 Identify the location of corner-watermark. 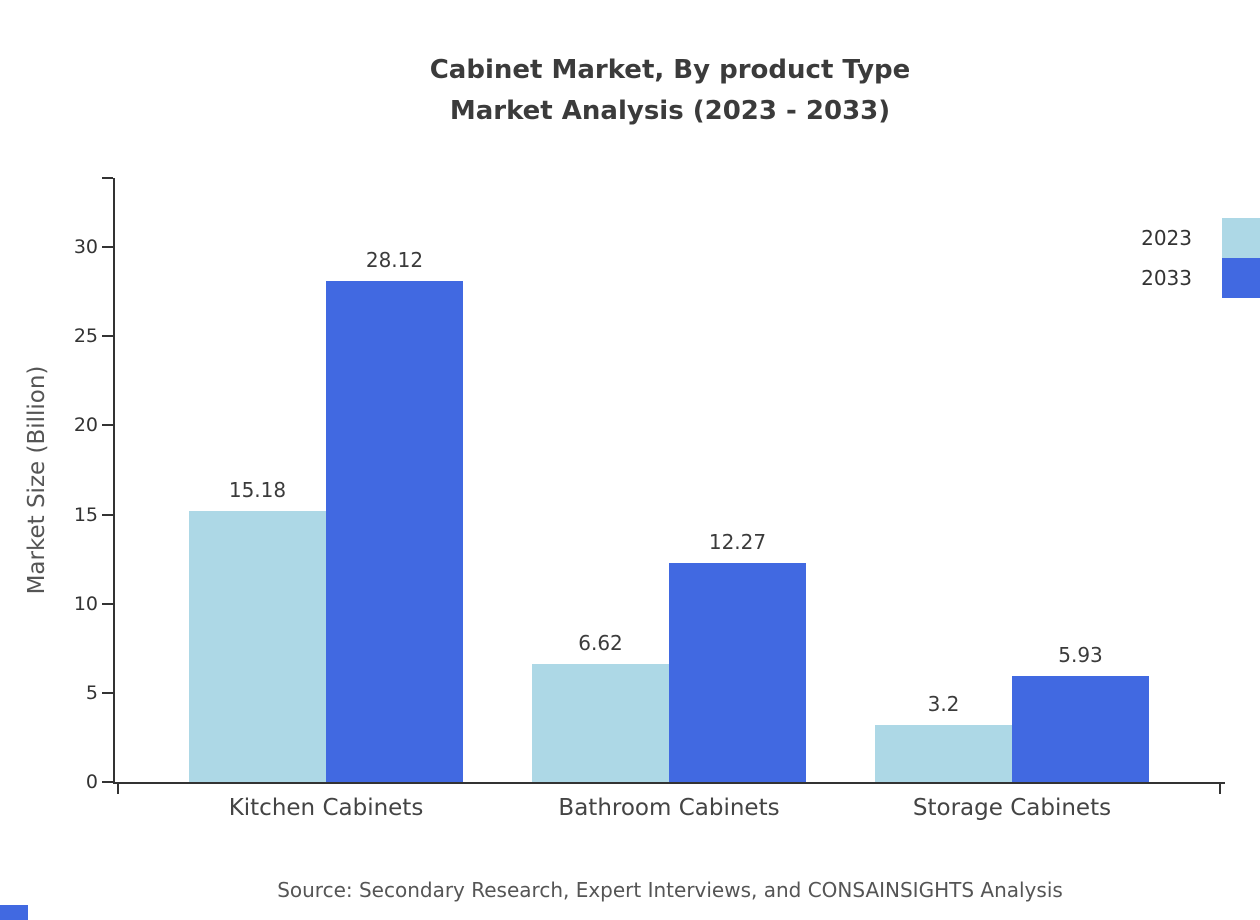
(14, 912).